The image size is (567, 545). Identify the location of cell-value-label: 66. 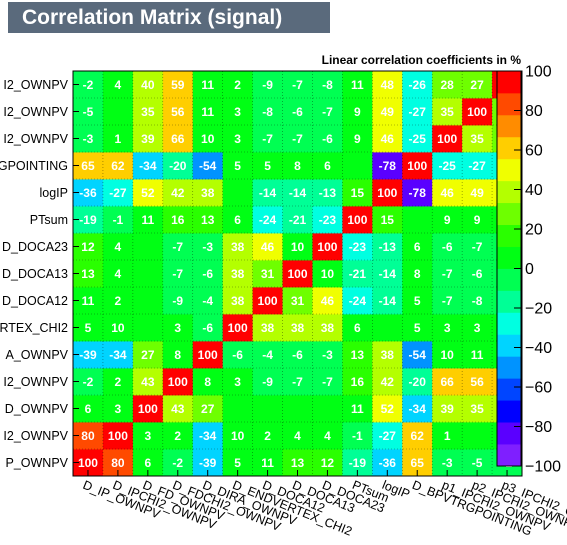
(447, 382).